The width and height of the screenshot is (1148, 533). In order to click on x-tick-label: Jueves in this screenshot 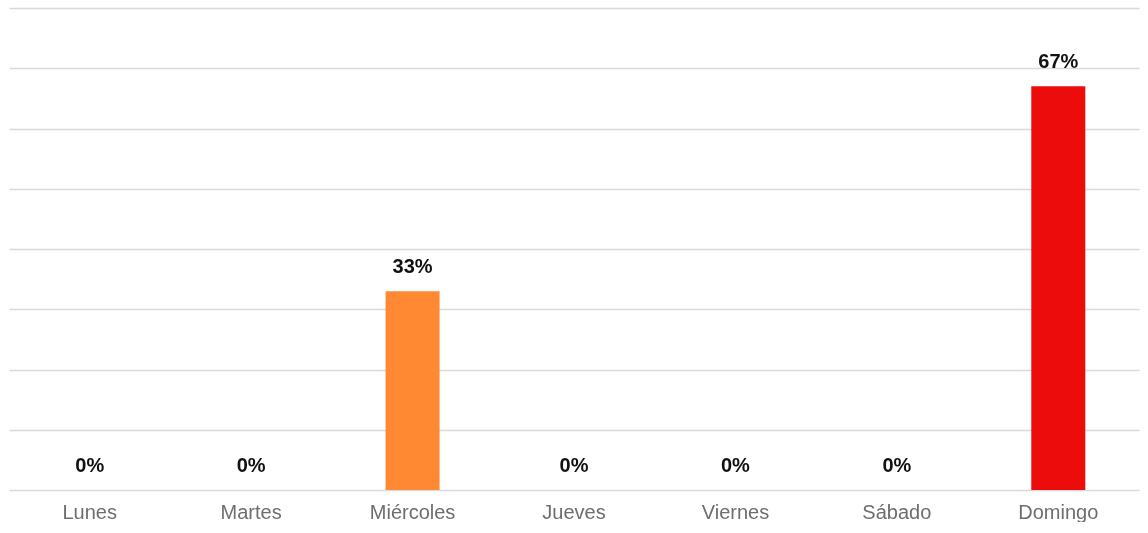, I will do `click(574, 511)`.